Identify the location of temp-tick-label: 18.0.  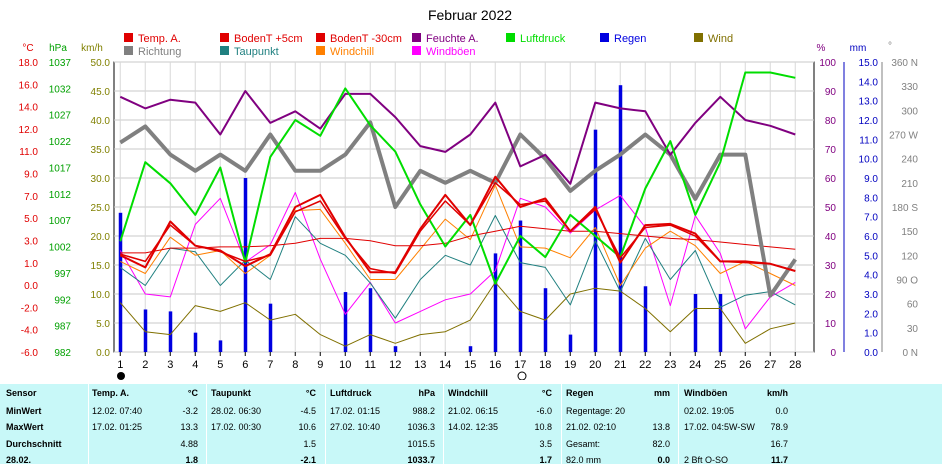
(29, 63).